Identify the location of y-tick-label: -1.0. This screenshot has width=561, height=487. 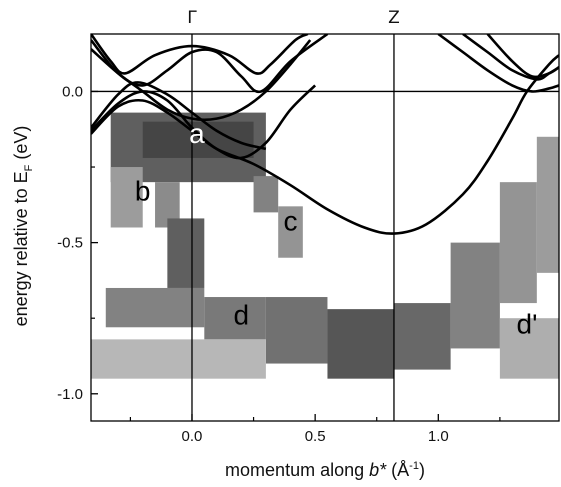
(70, 394).